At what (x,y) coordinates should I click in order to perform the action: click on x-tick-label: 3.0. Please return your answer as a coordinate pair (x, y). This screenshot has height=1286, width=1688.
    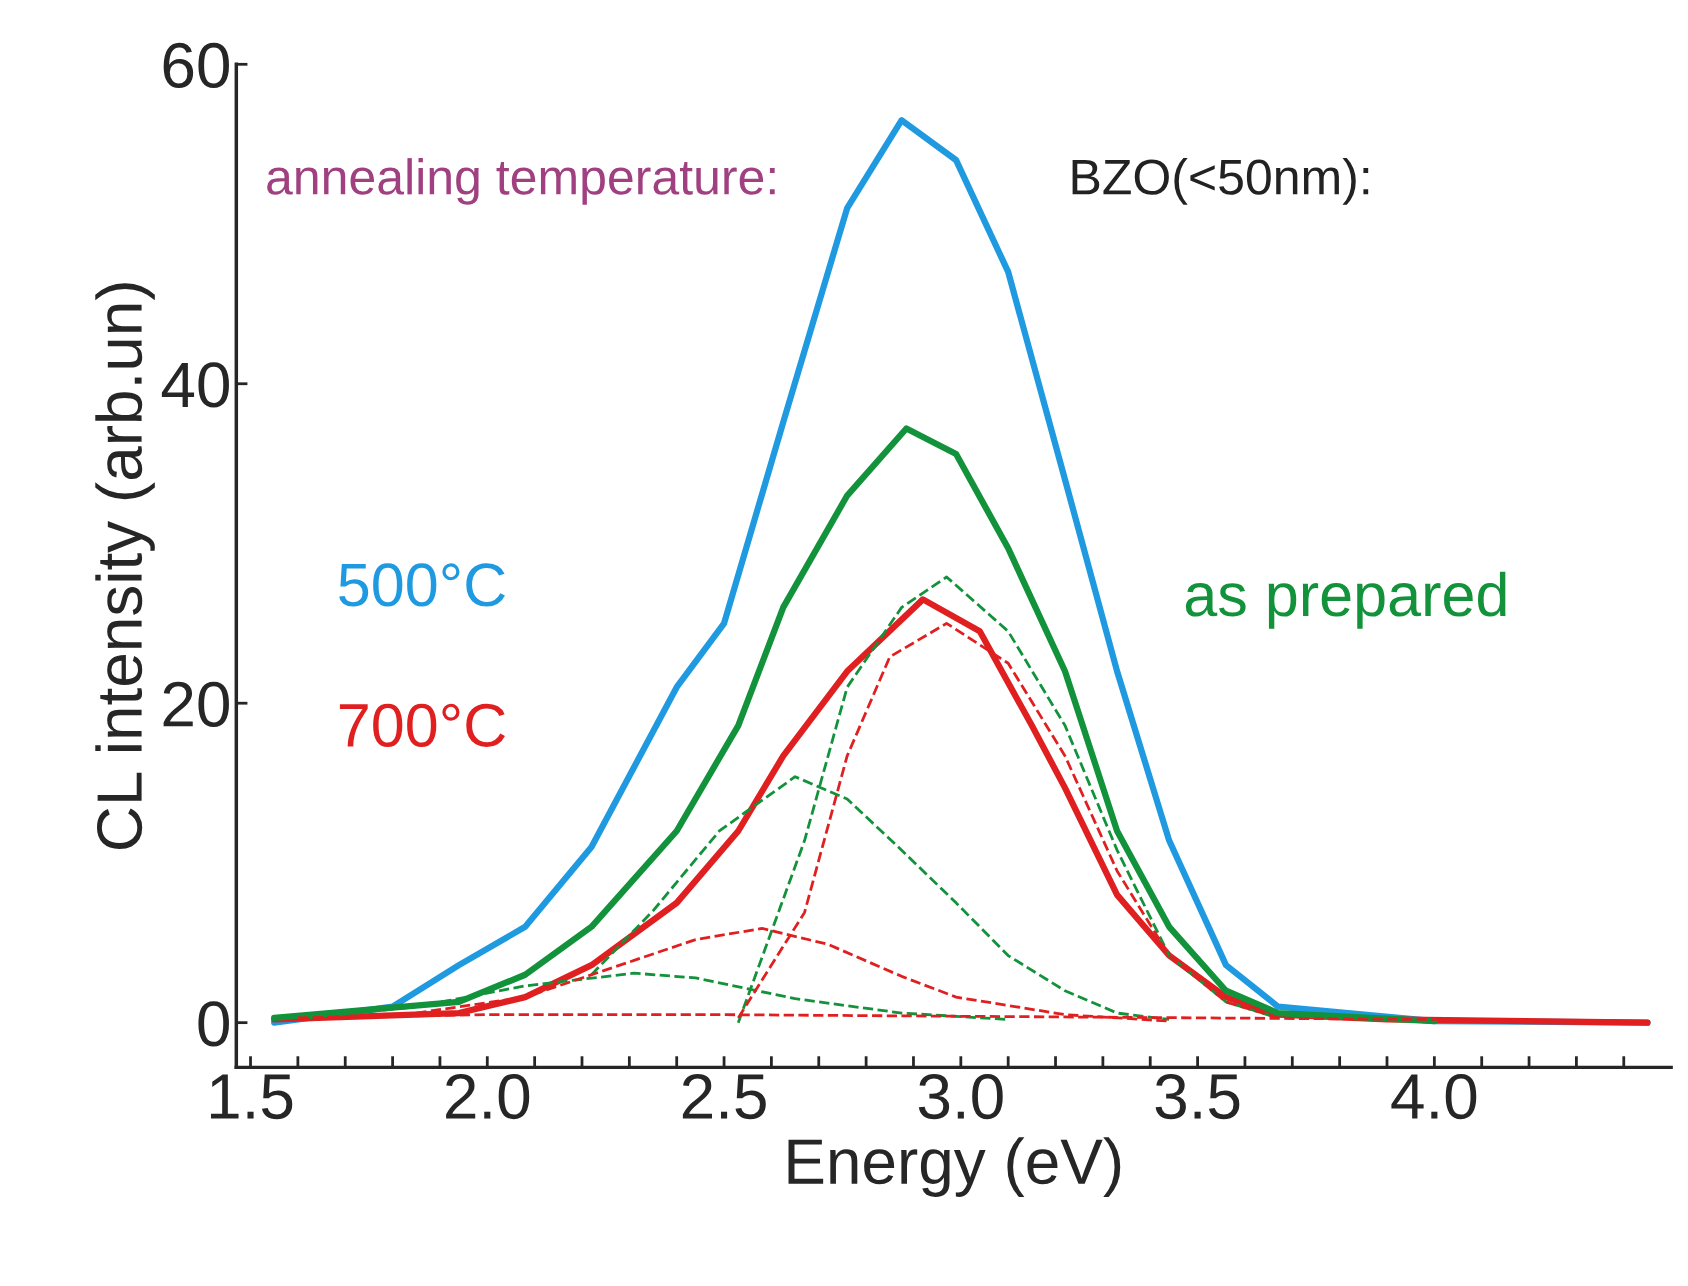
    Looking at the image, I should click on (960, 1096).